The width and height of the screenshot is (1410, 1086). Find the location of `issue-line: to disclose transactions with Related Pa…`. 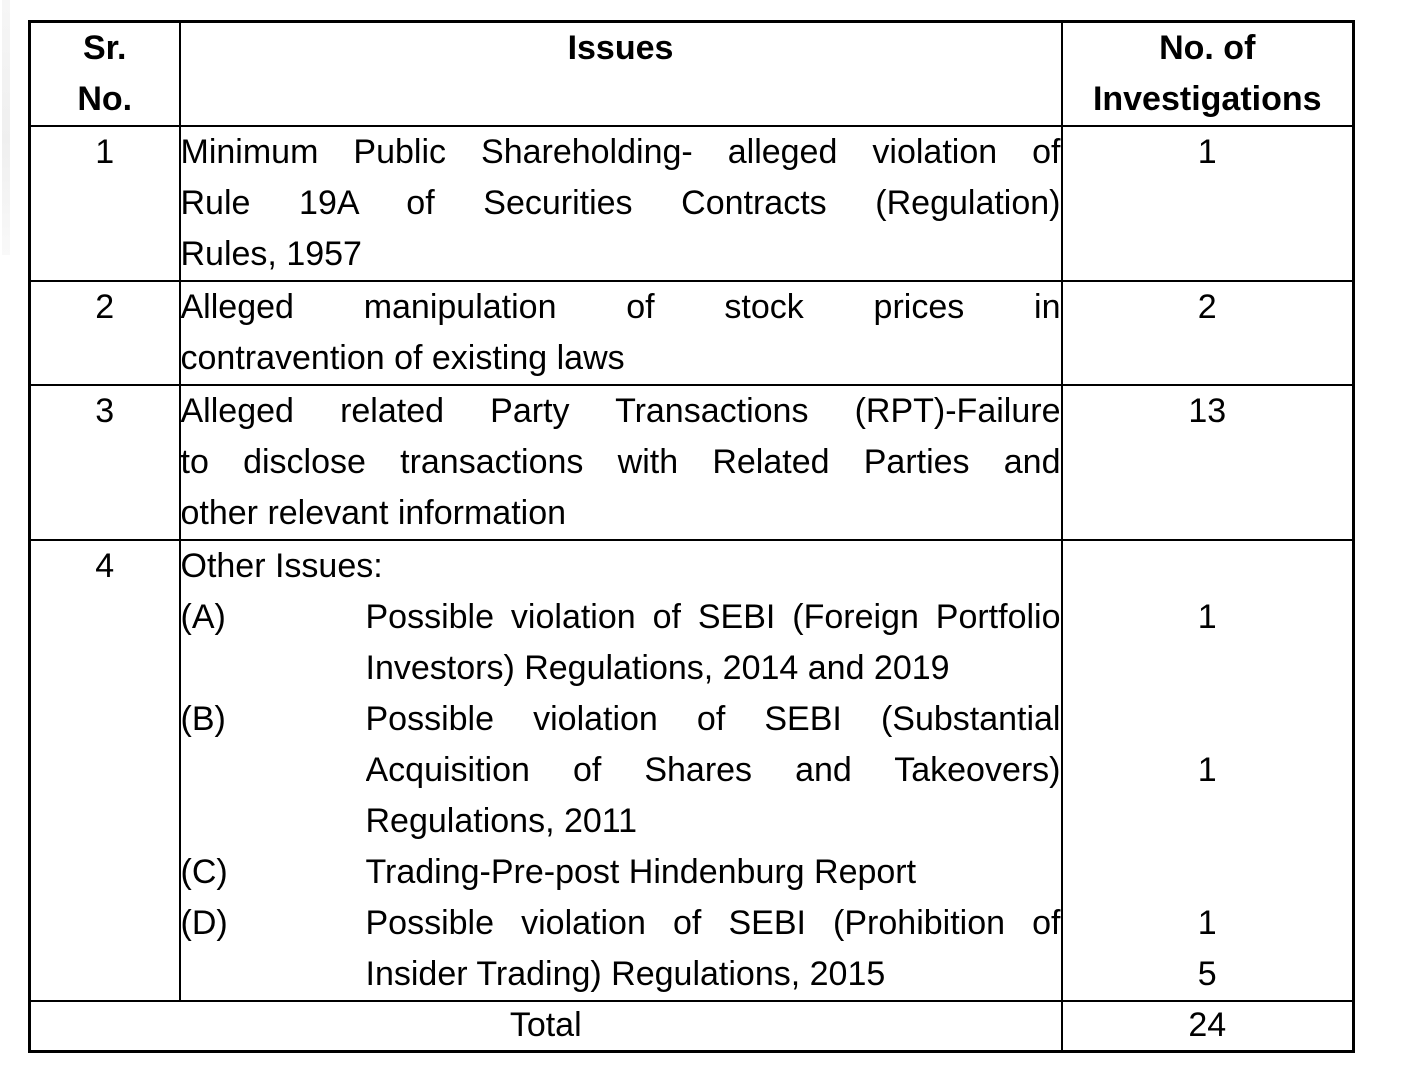

issue-line: to disclose transactions with Related Pa… is located at coordinates (620, 462).